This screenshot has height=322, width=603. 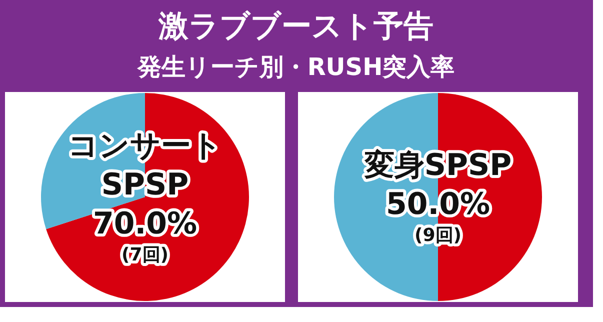 I want to click on text: 激ラブブースト予告, so click(x=296, y=26).